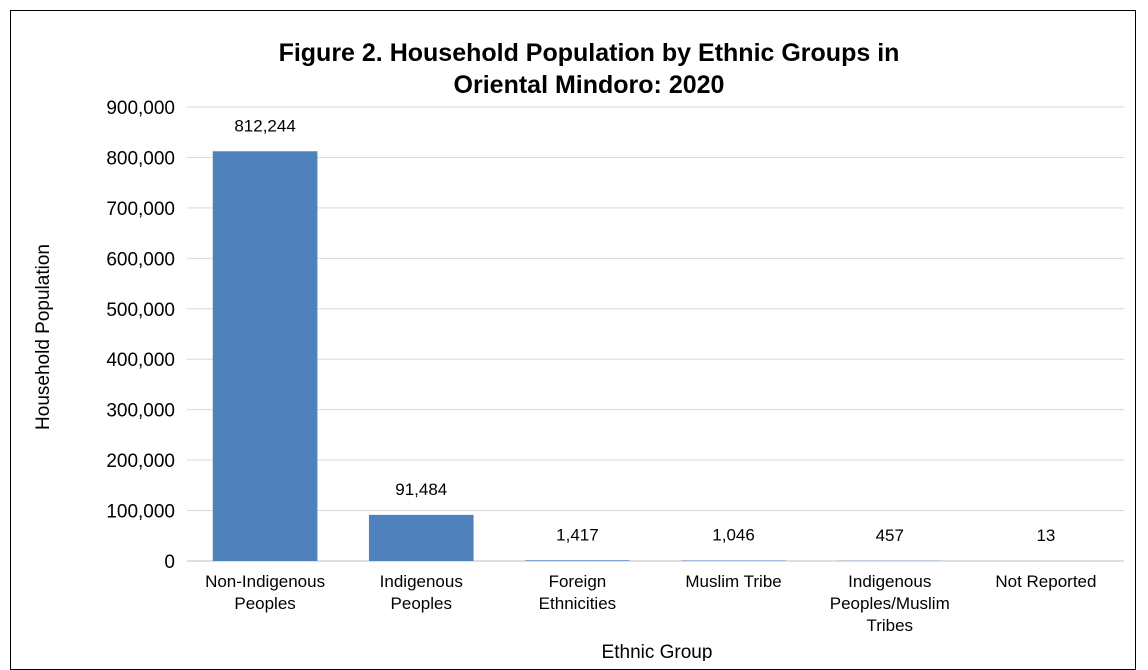  I want to click on y-tick-label: 500,000, so click(140, 310).